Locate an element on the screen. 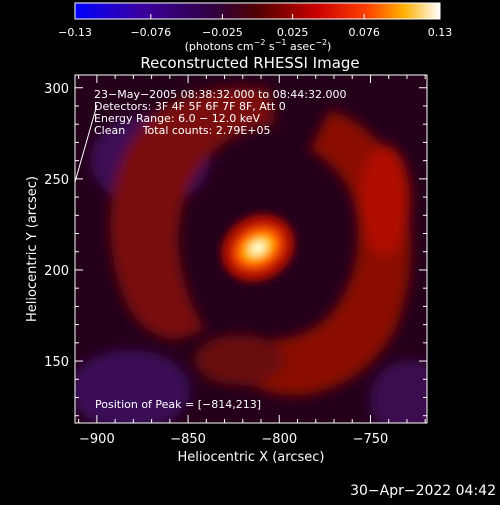 This screenshot has width=500, height=505. colorbar-tick-label: −0.13 is located at coordinates (75, 32).